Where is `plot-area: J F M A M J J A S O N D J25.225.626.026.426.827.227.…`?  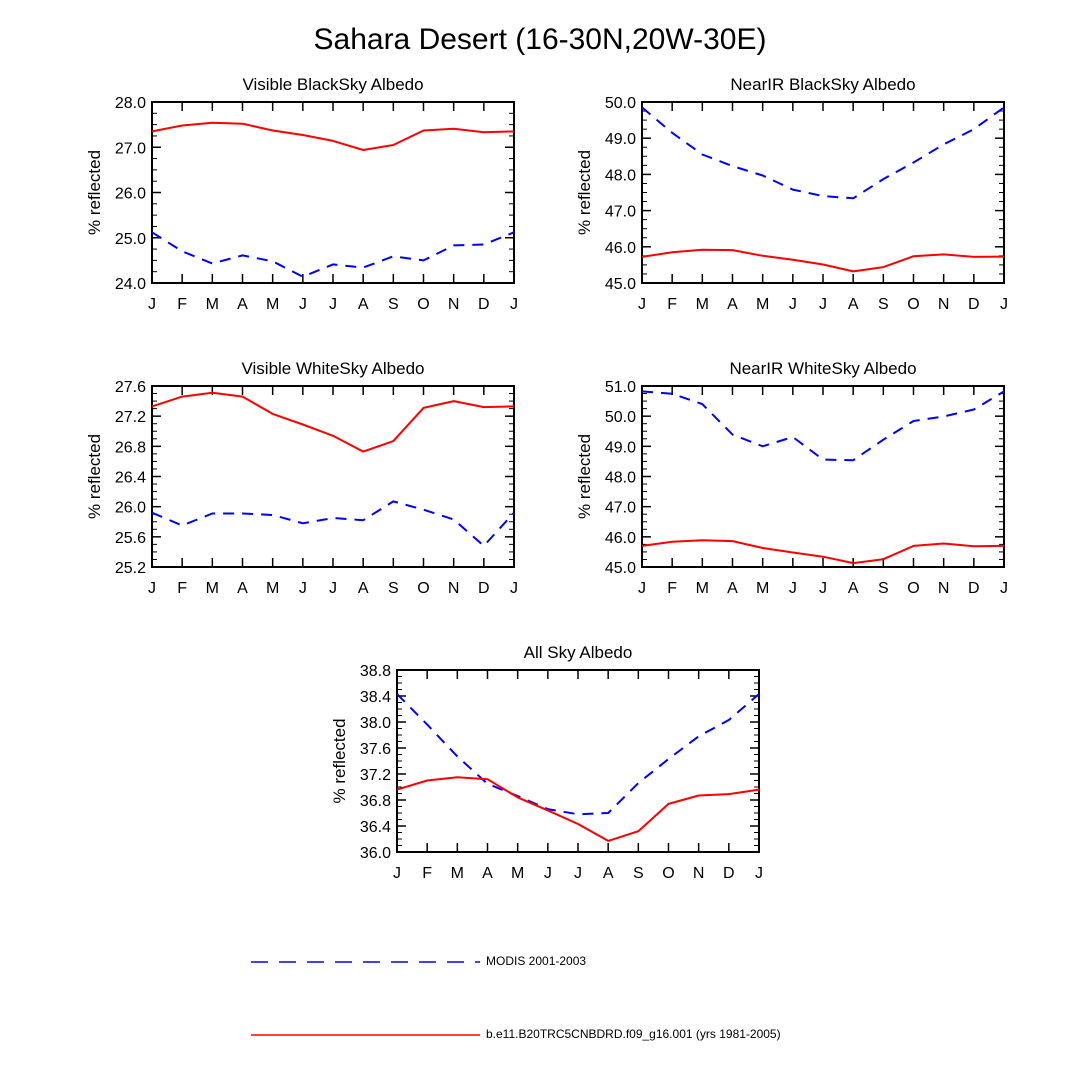 plot-area: J F M A M J J A S O N D J25.225.626.026.426.827.227.… is located at coordinates (301, 478).